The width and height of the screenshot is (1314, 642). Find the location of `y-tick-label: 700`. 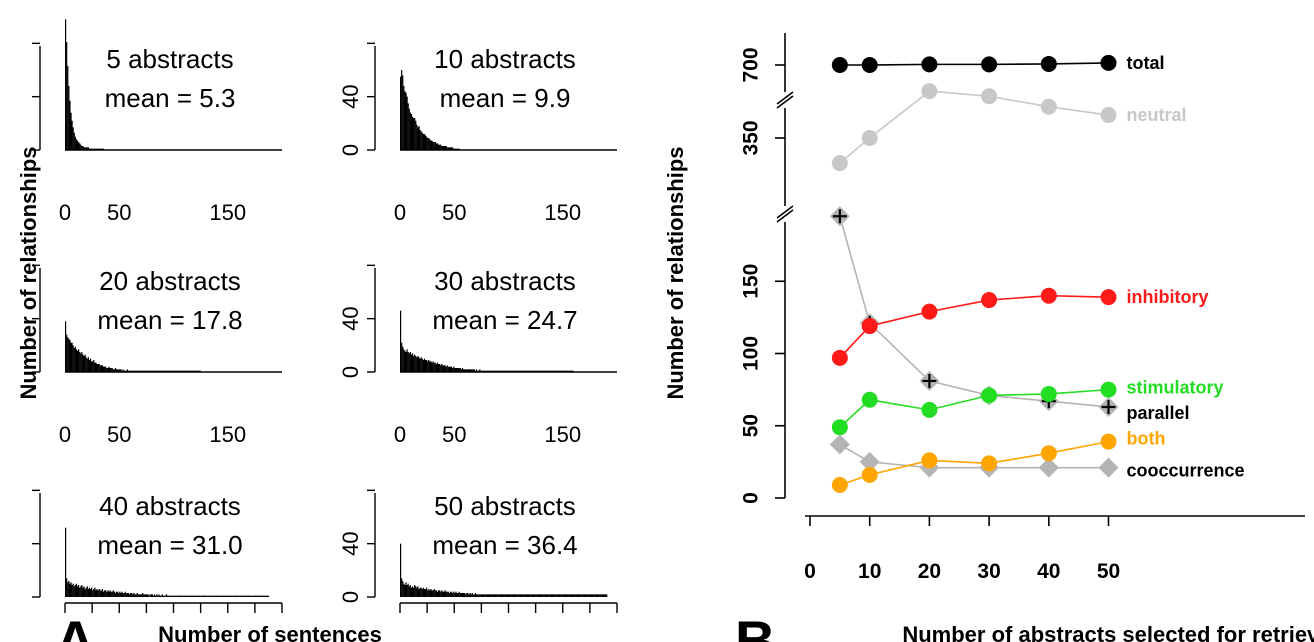

y-tick-label: 700 is located at coordinates (751, 64).